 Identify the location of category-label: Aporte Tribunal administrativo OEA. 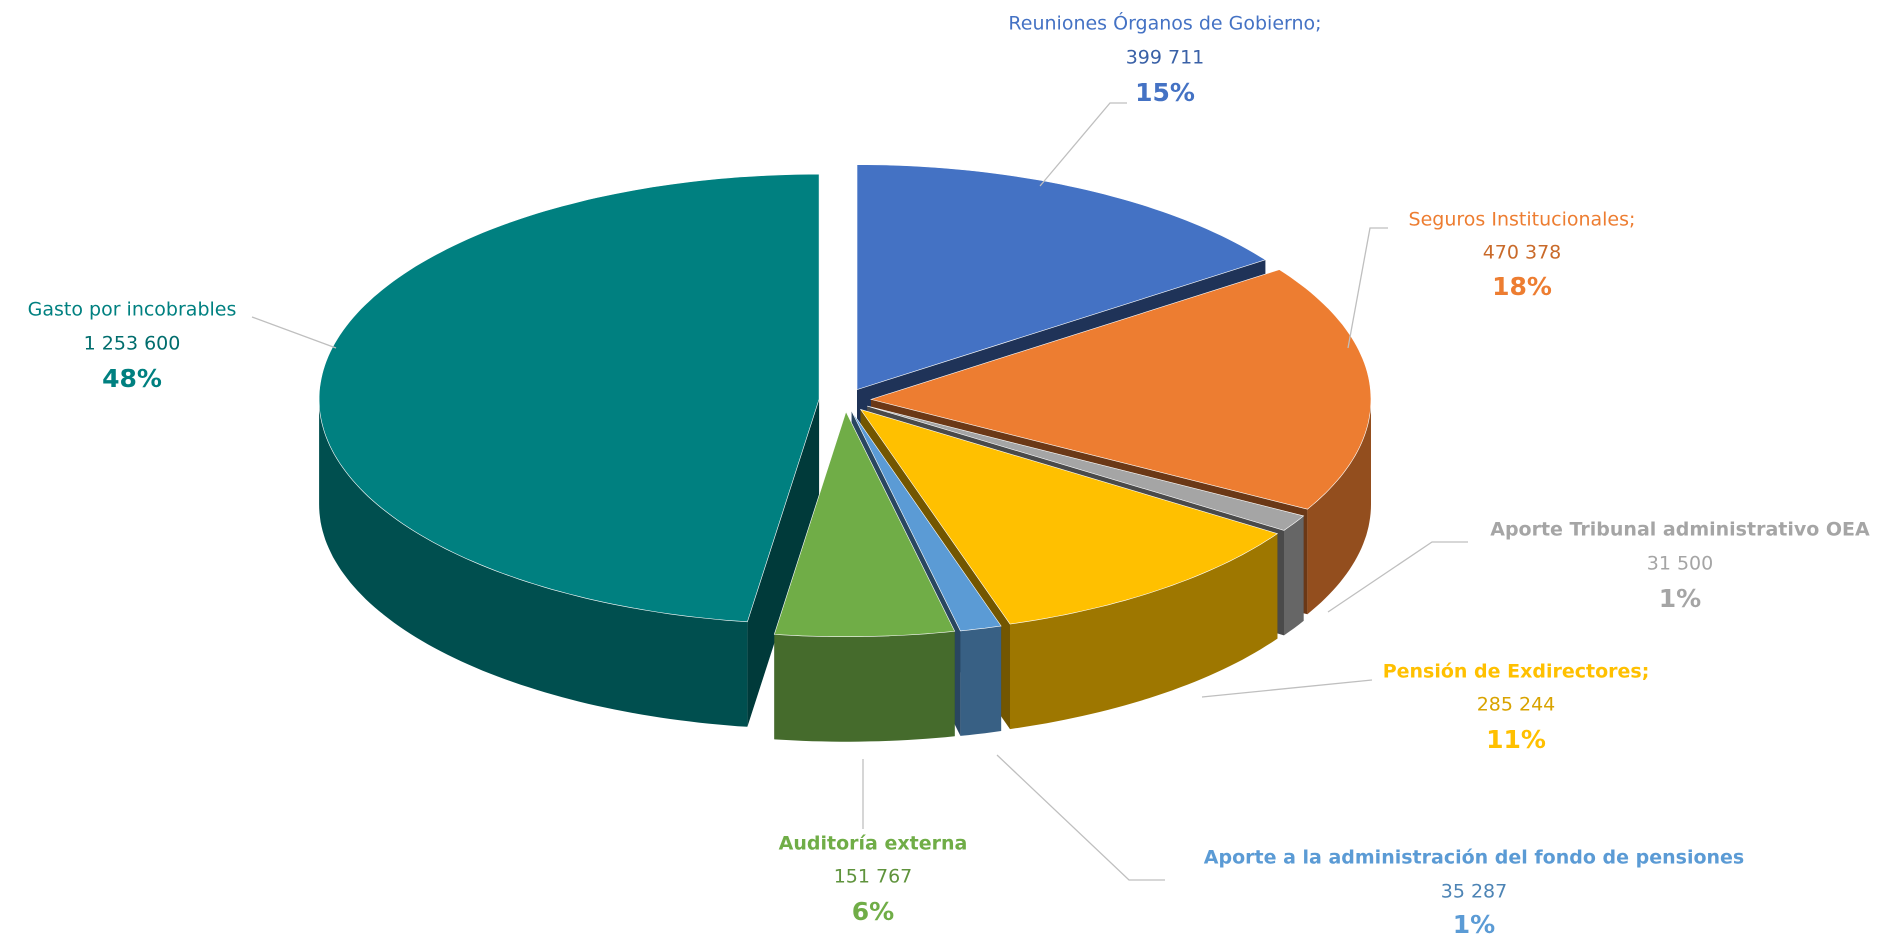
(1680, 530).